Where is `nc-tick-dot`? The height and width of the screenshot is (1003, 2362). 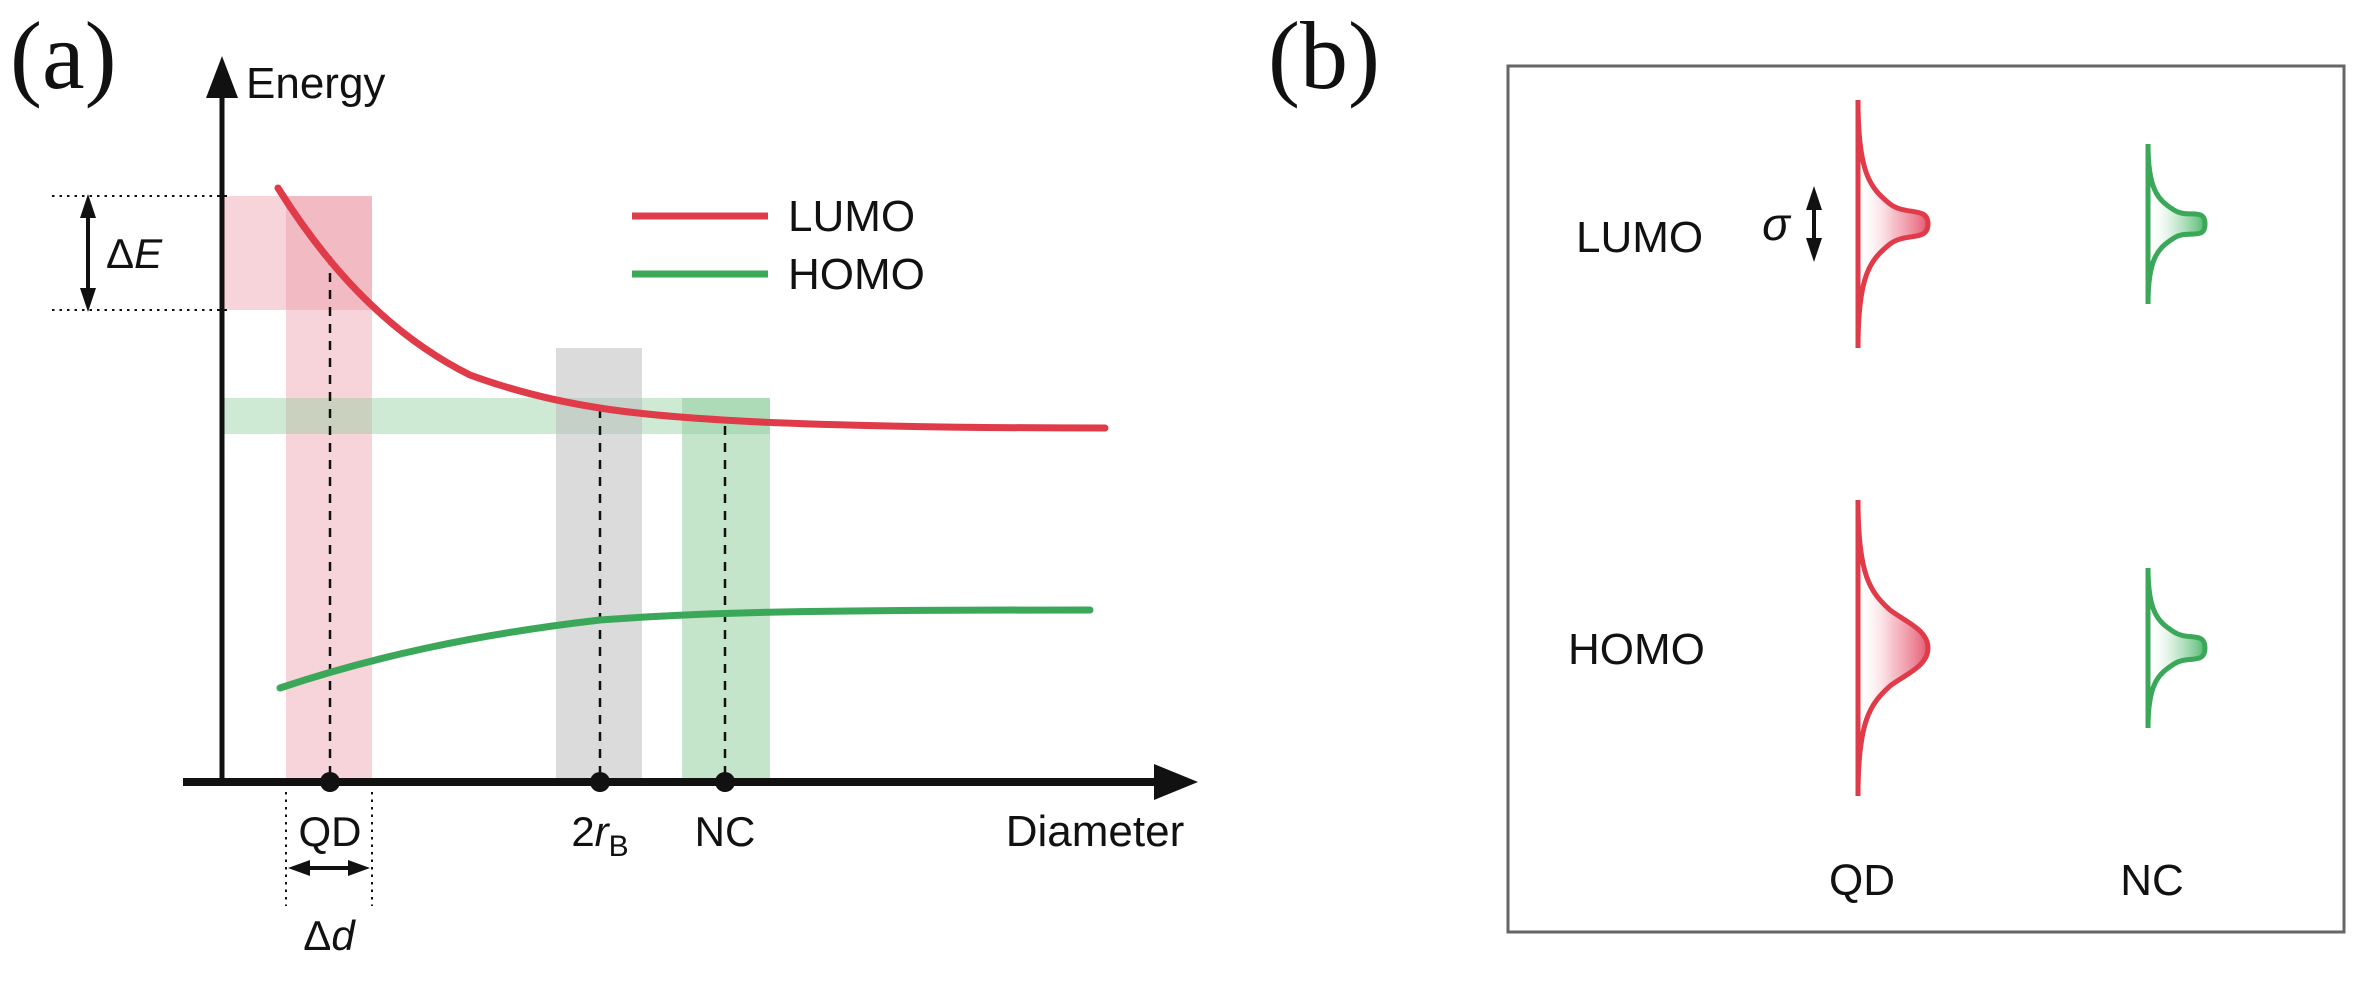 nc-tick-dot is located at coordinates (725, 782).